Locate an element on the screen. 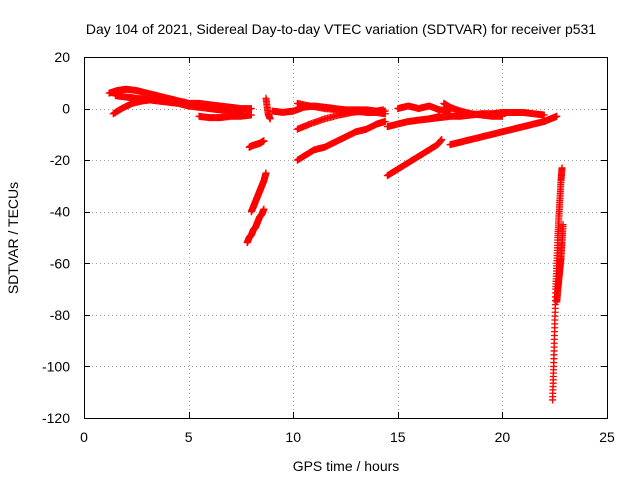 The height and width of the screenshot is (480, 640). x-tick-label: 20 is located at coordinates (503, 437).